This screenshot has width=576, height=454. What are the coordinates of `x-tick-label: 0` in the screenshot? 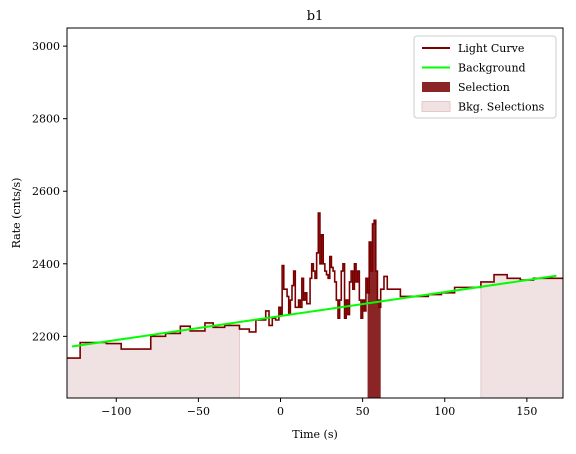 It's located at (280, 411).